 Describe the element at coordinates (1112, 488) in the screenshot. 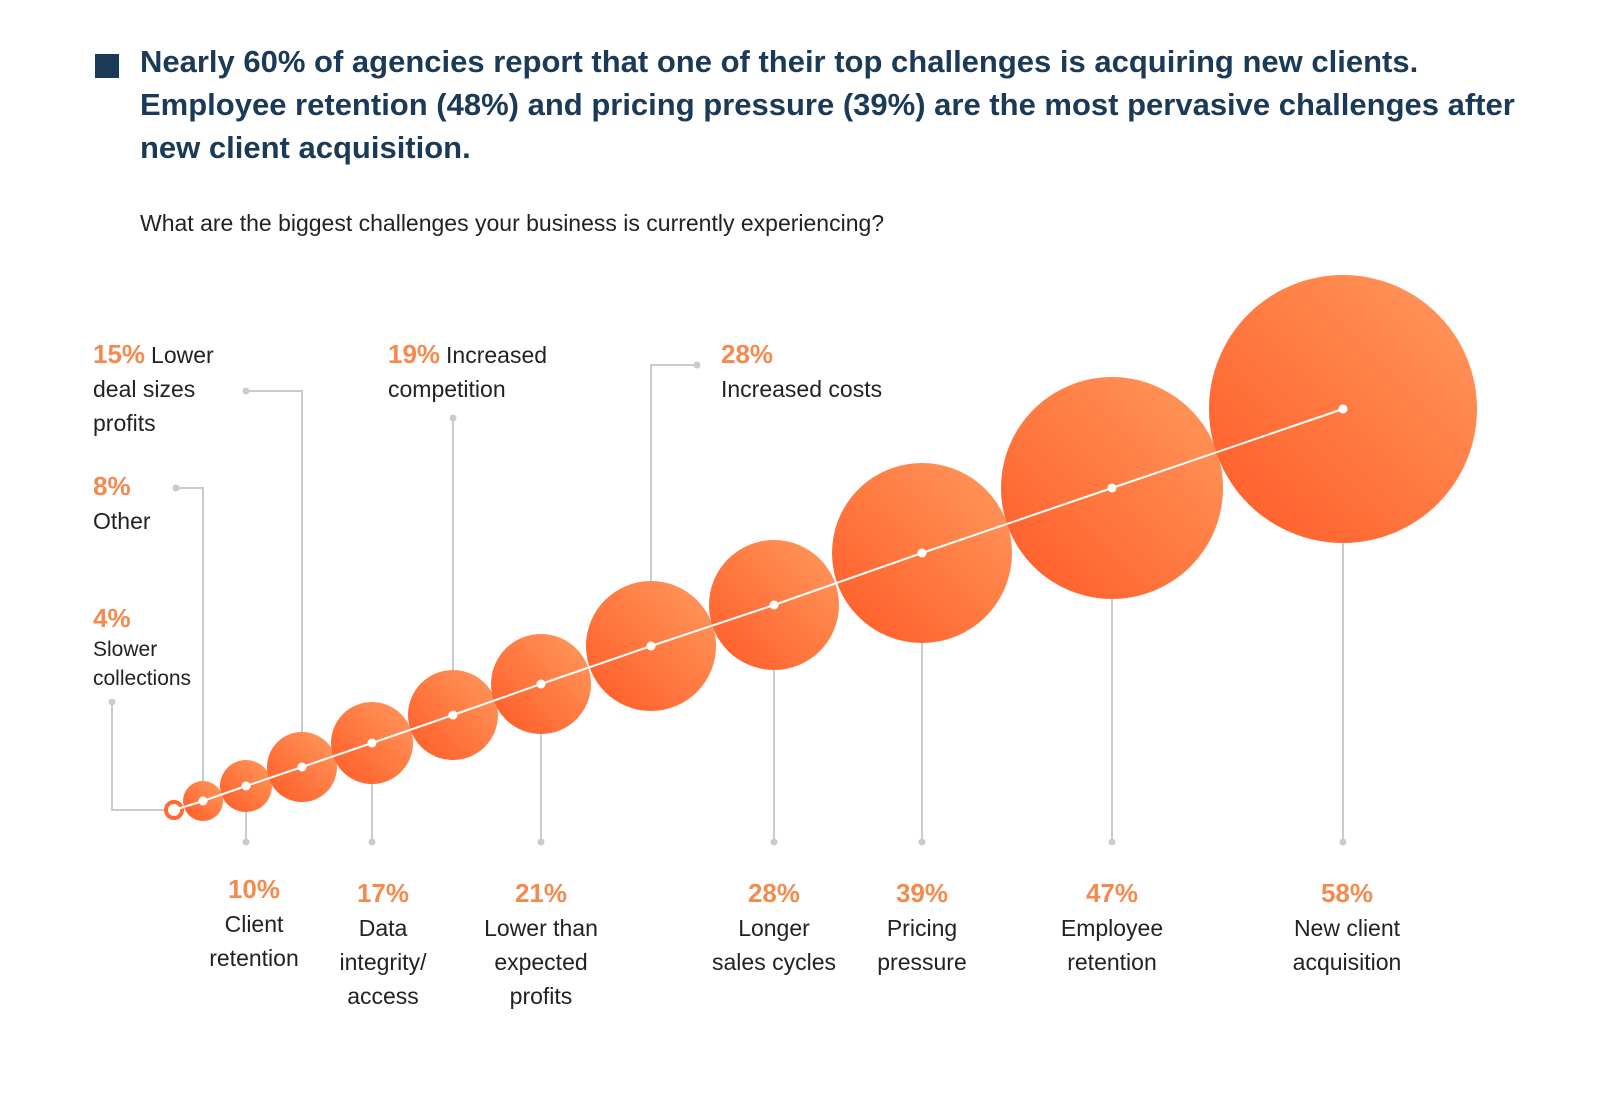

I see `center-dot-employee-retention` at that location.